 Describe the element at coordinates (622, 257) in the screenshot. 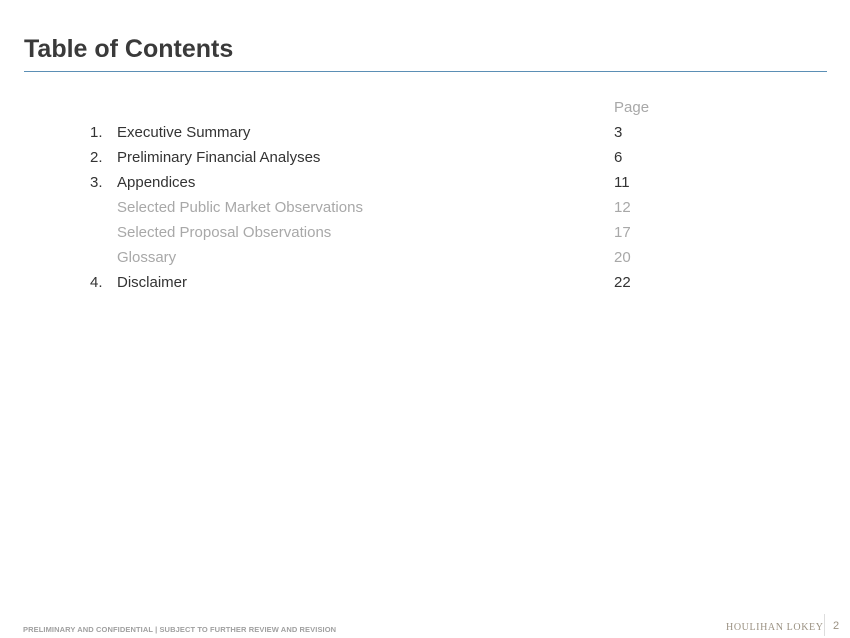

I see `toc-item-page: 20` at that location.